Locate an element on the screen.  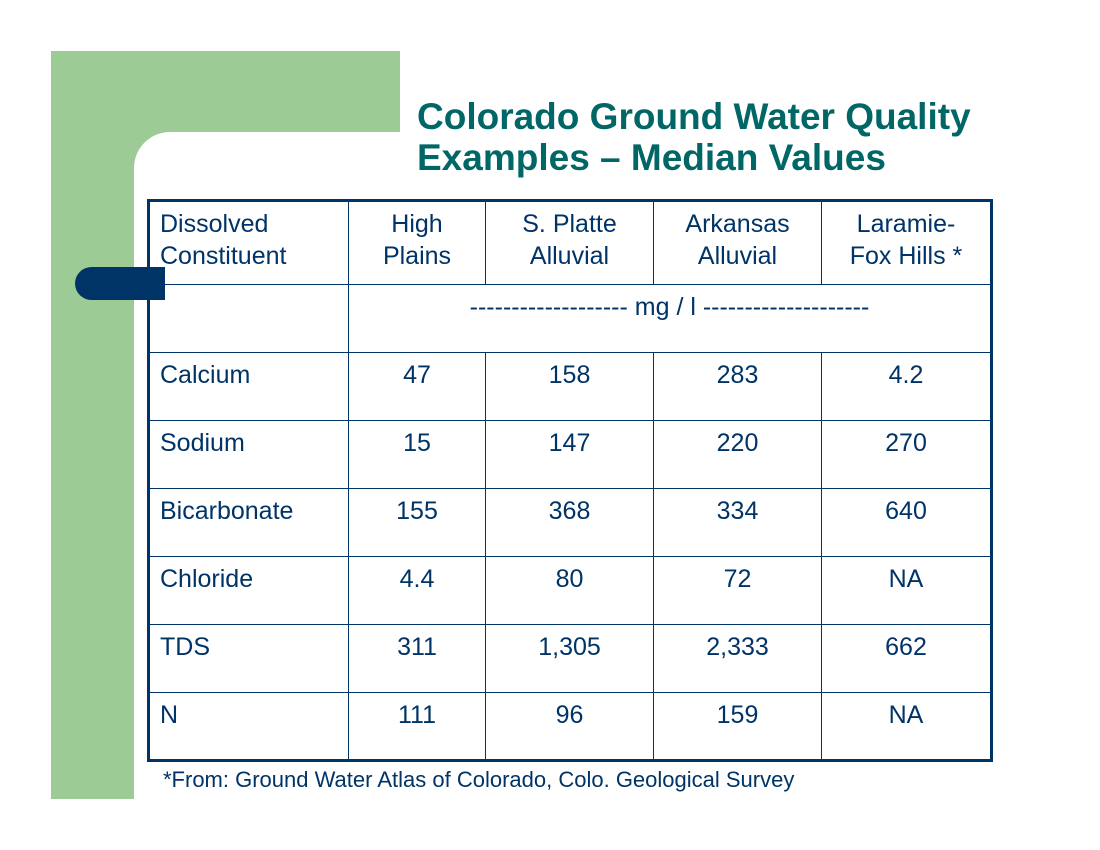
table-cell: 4.2 is located at coordinates (906, 386).